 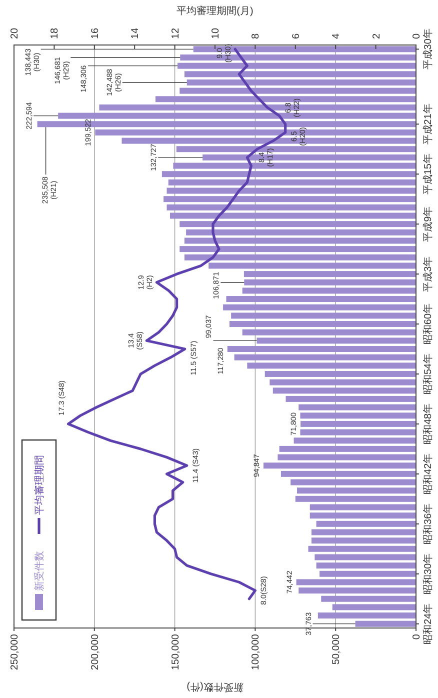 What do you see at coordinates (15, 33) in the screenshot?
I see `x2-tick-label: 20` at bounding box center [15, 33].